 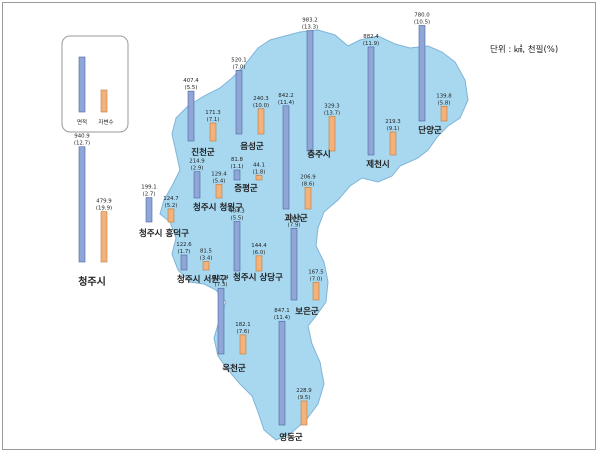 I want to click on region-label: 청주시 상당구, so click(x=258, y=277).